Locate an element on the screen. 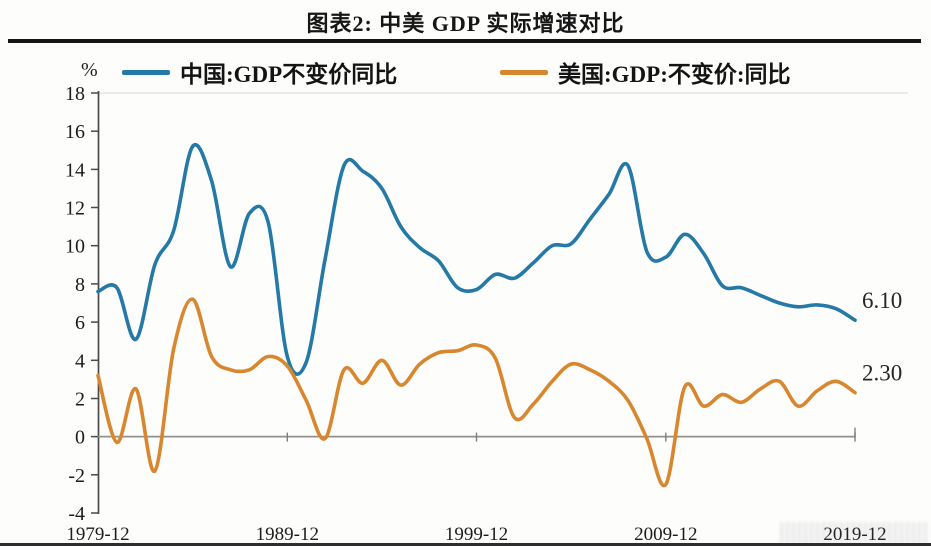  title-divider is located at coordinates (464, 41).